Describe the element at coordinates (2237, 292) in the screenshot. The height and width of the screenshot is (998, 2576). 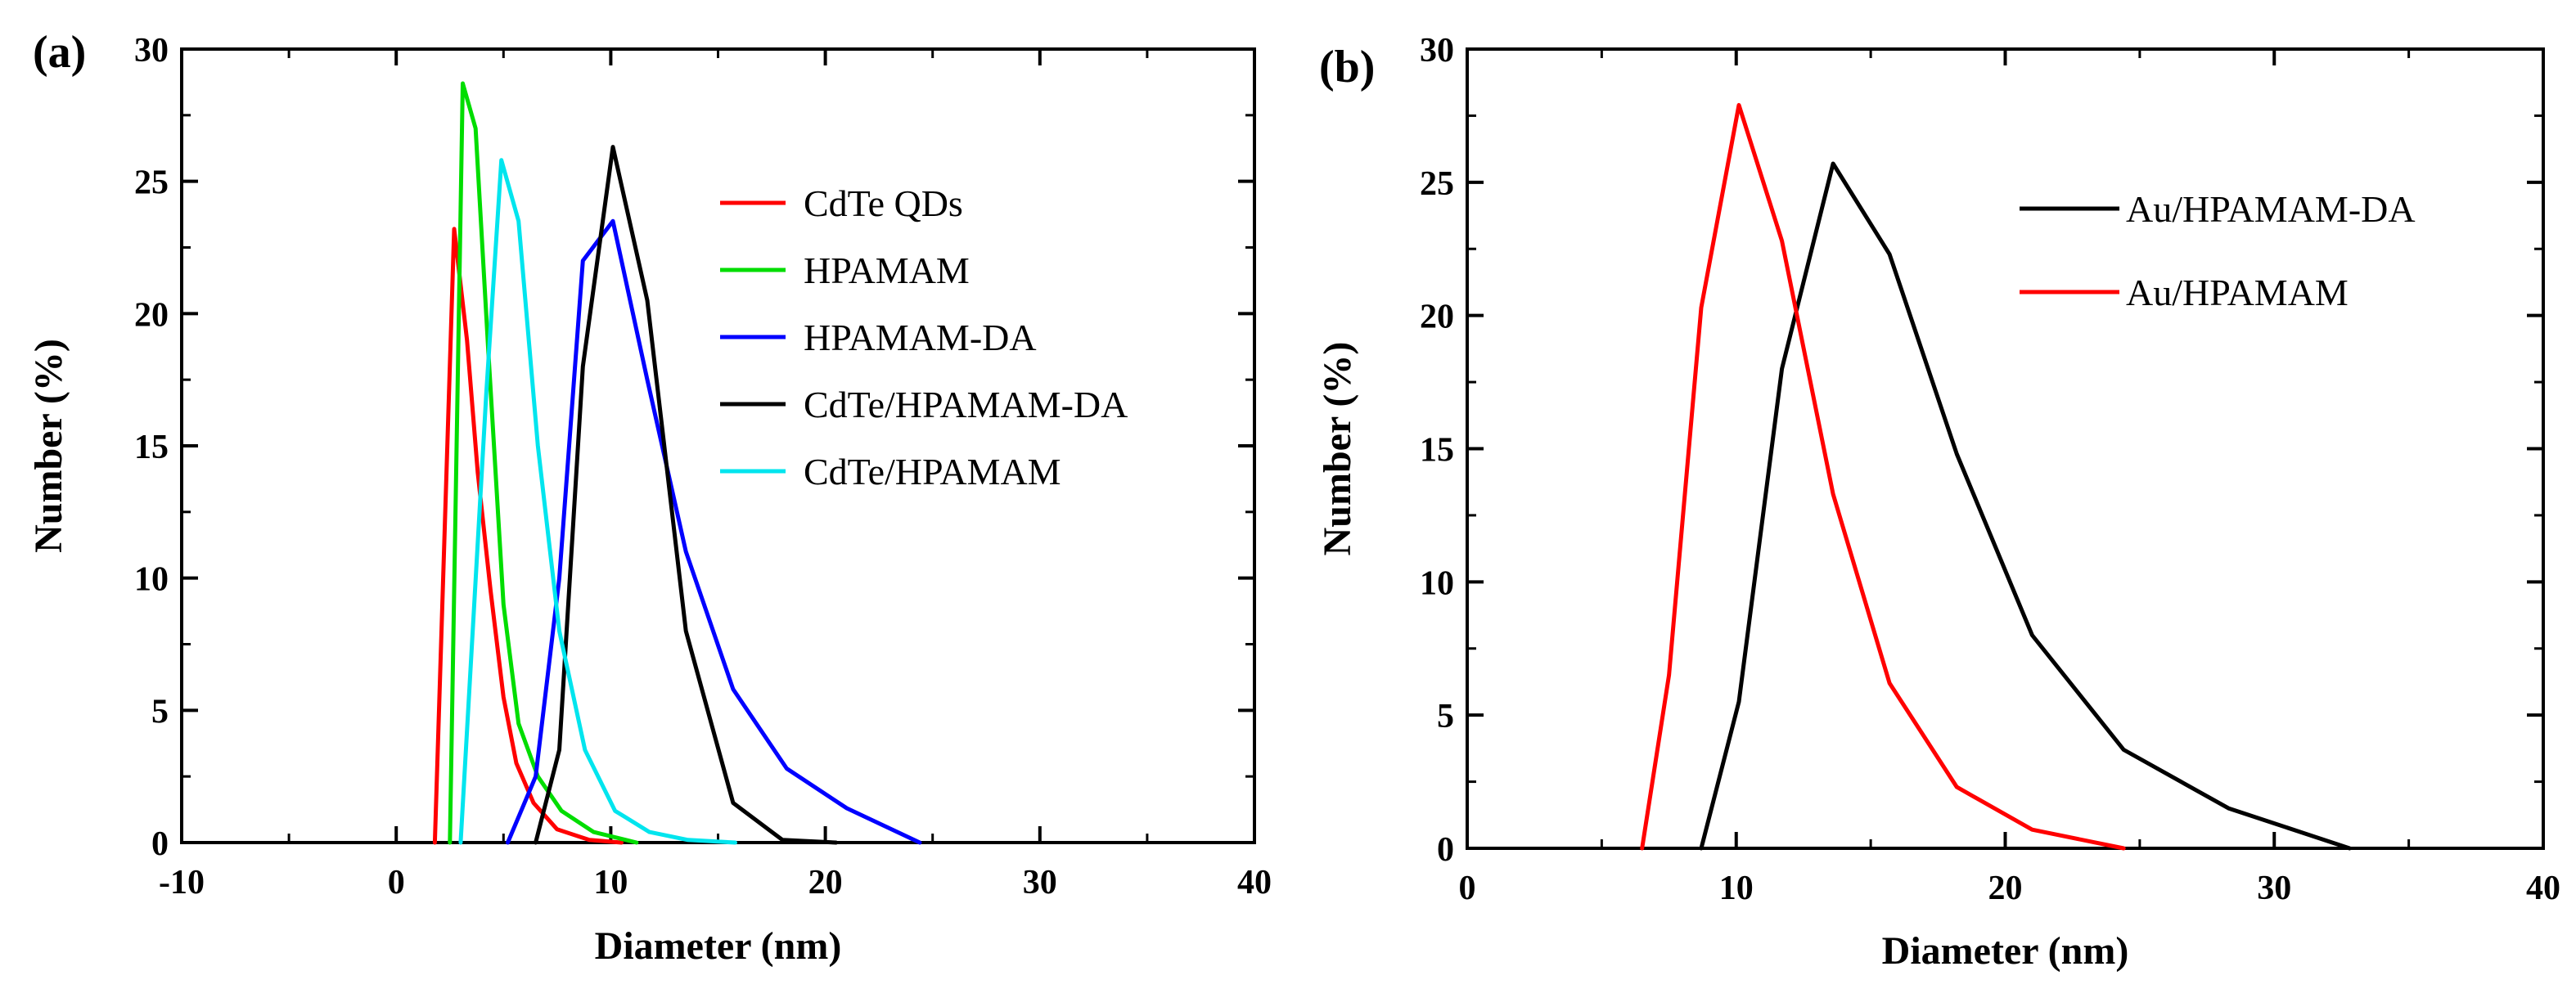
I see `legend-label: Au/HPAMAM` at that location.